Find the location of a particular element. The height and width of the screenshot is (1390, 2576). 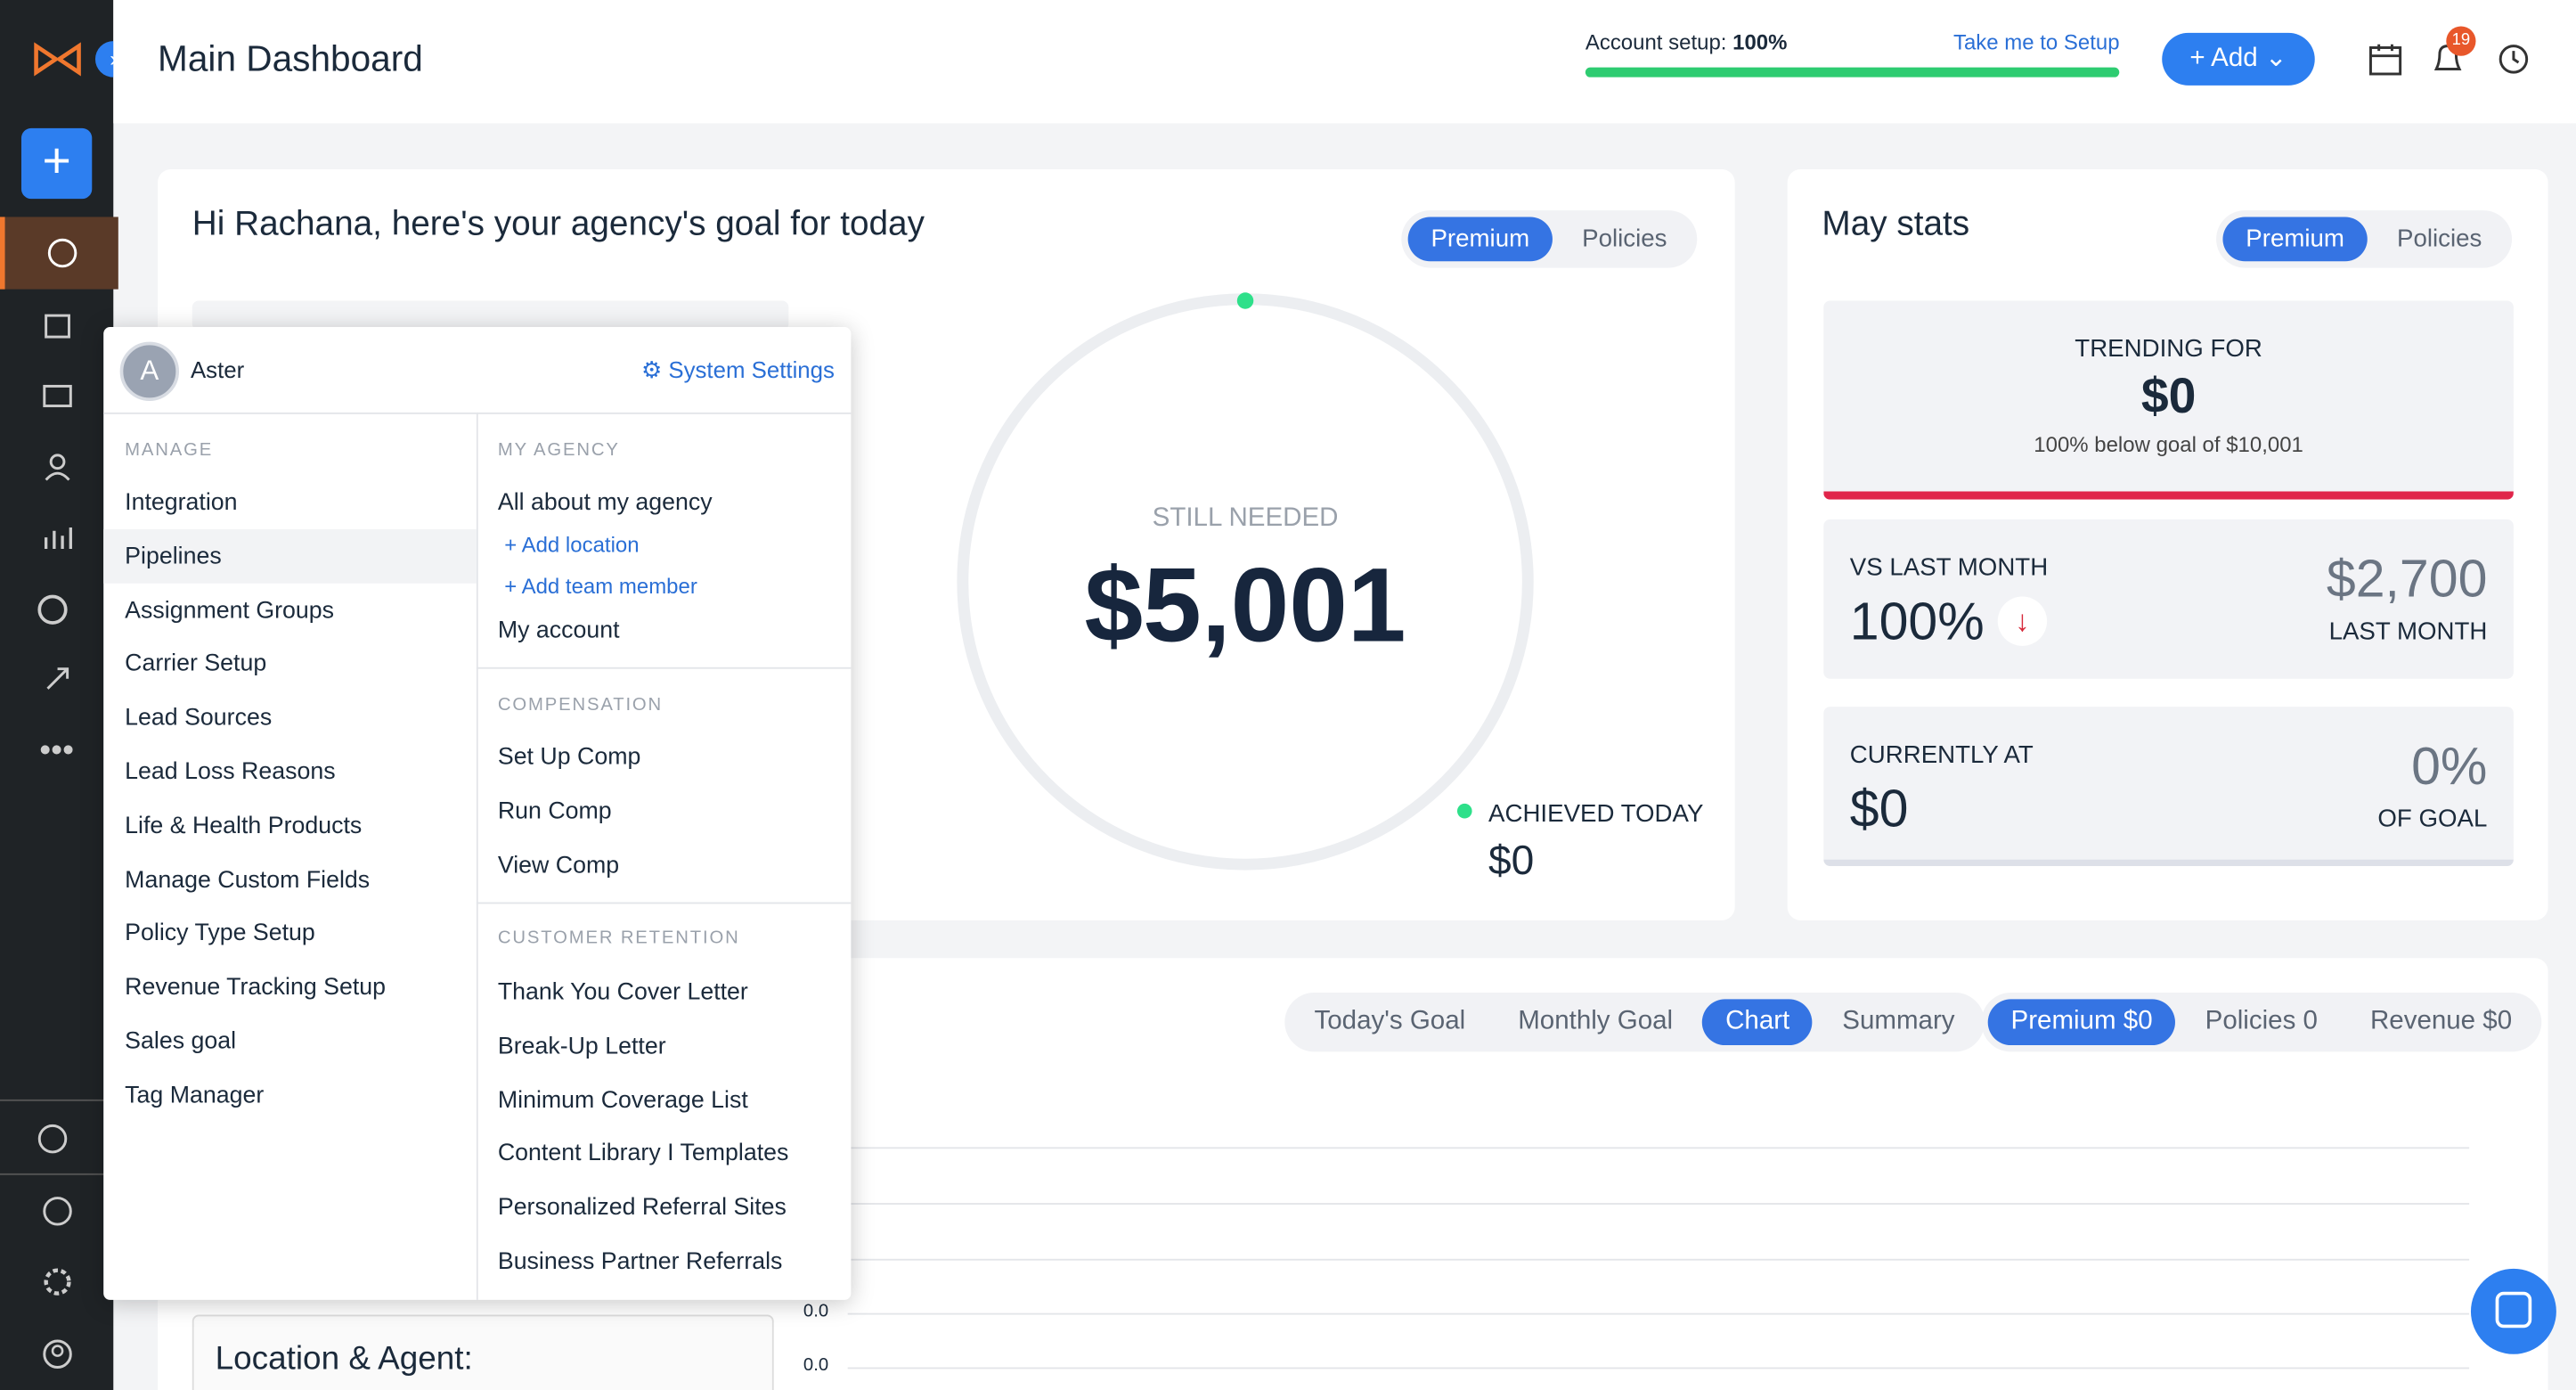

menu-item: Sales goal is located at coordinates (181, 1042).